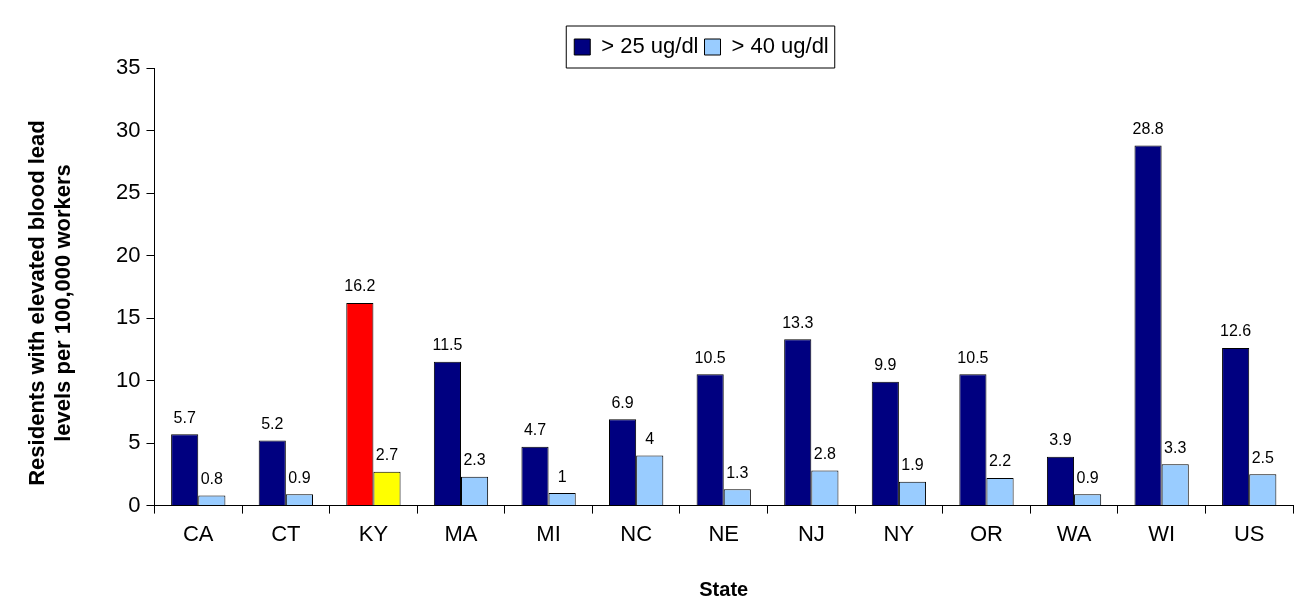 The height and width of the screenshot is (616, 1303). Describe the element at coordinates (128, 379) in the screenshot. I see `y-tick-label: 10` at that location.